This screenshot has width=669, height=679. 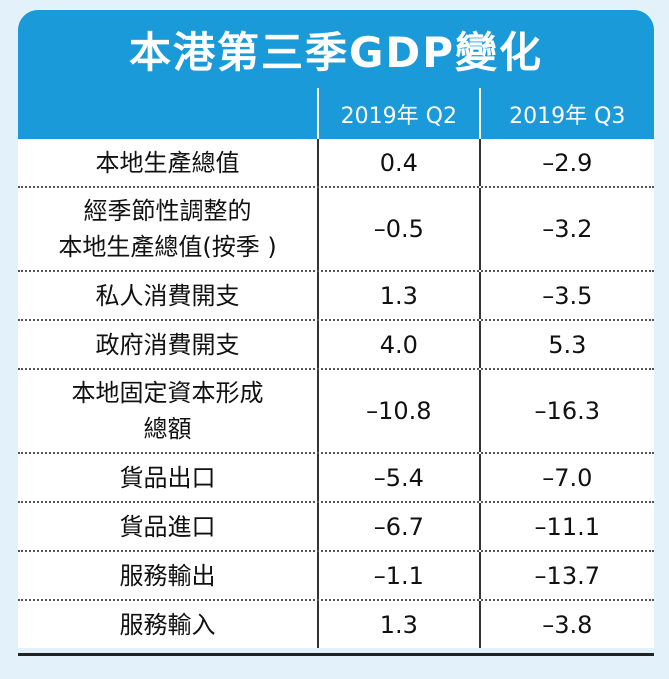 What do you see at coordinates (398, 411) in the screenshot?
I see `q2-value: –10.8` at bounding box center [398, 411].